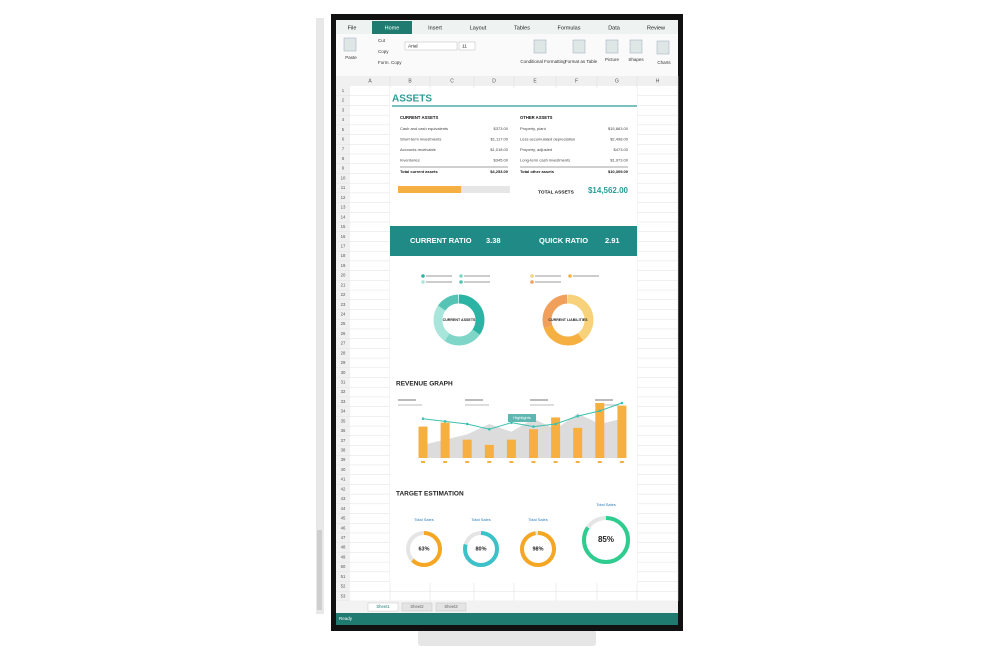 The height and width of the screenshot is (666, 1000). I want to click on ratio-band, so click(513, 241).